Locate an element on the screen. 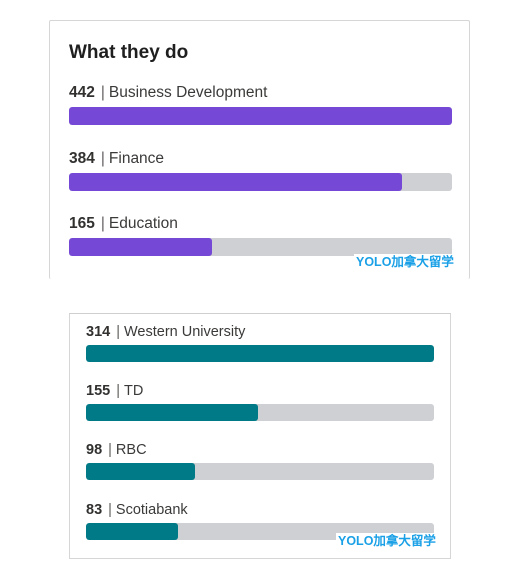 The image size is (522, 573). row-count: 314 is located at coordinates (98, 332).